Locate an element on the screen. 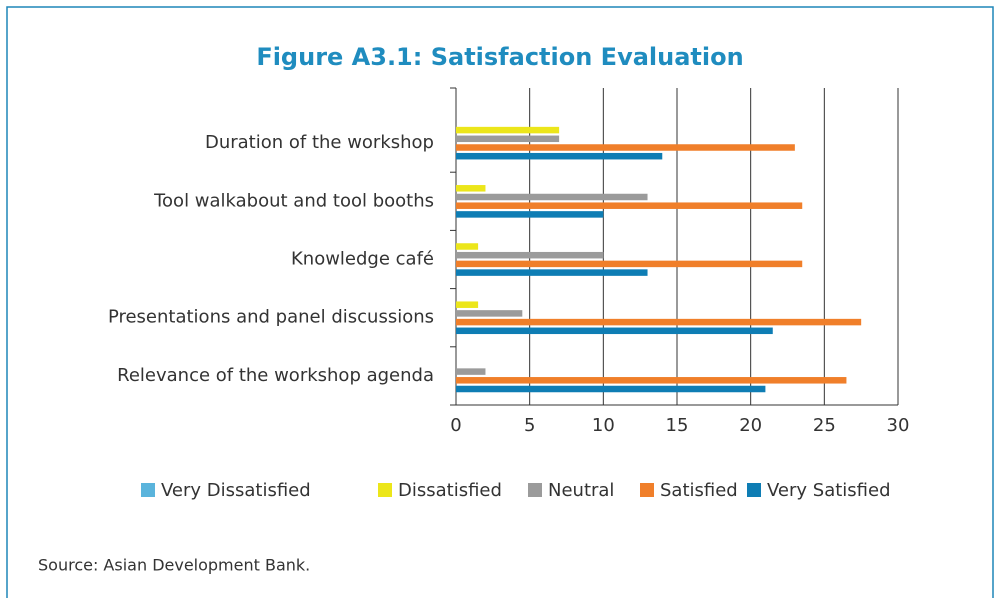 This screenshot has width=1001, height=598. legend-label: Neutral is located at coordinates (581, 490).